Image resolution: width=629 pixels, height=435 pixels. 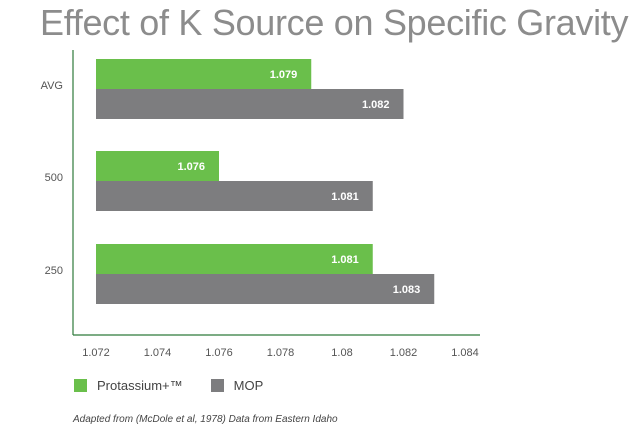 I want to click on bar-protassium-avg, so click(x=204, y=74).